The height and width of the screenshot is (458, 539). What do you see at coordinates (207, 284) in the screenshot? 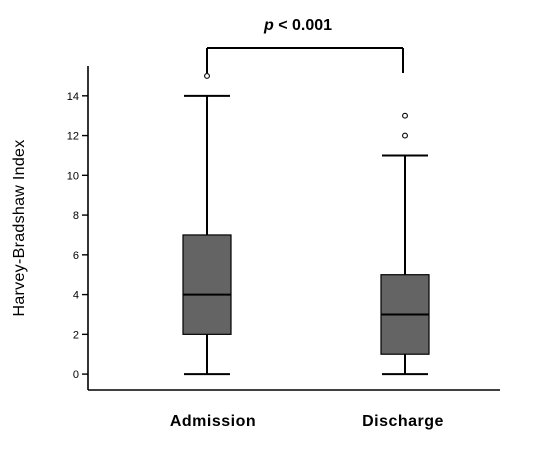
I see `iqr-box` at bounding box center [207, 284].